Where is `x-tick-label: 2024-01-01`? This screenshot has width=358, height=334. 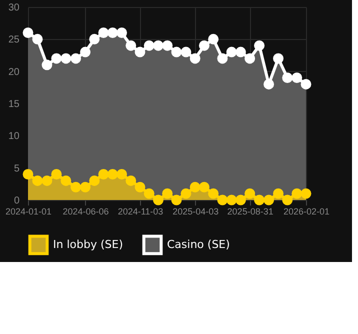
x-tick-label: 2024-01-01 is located at coordinates (28, 211).